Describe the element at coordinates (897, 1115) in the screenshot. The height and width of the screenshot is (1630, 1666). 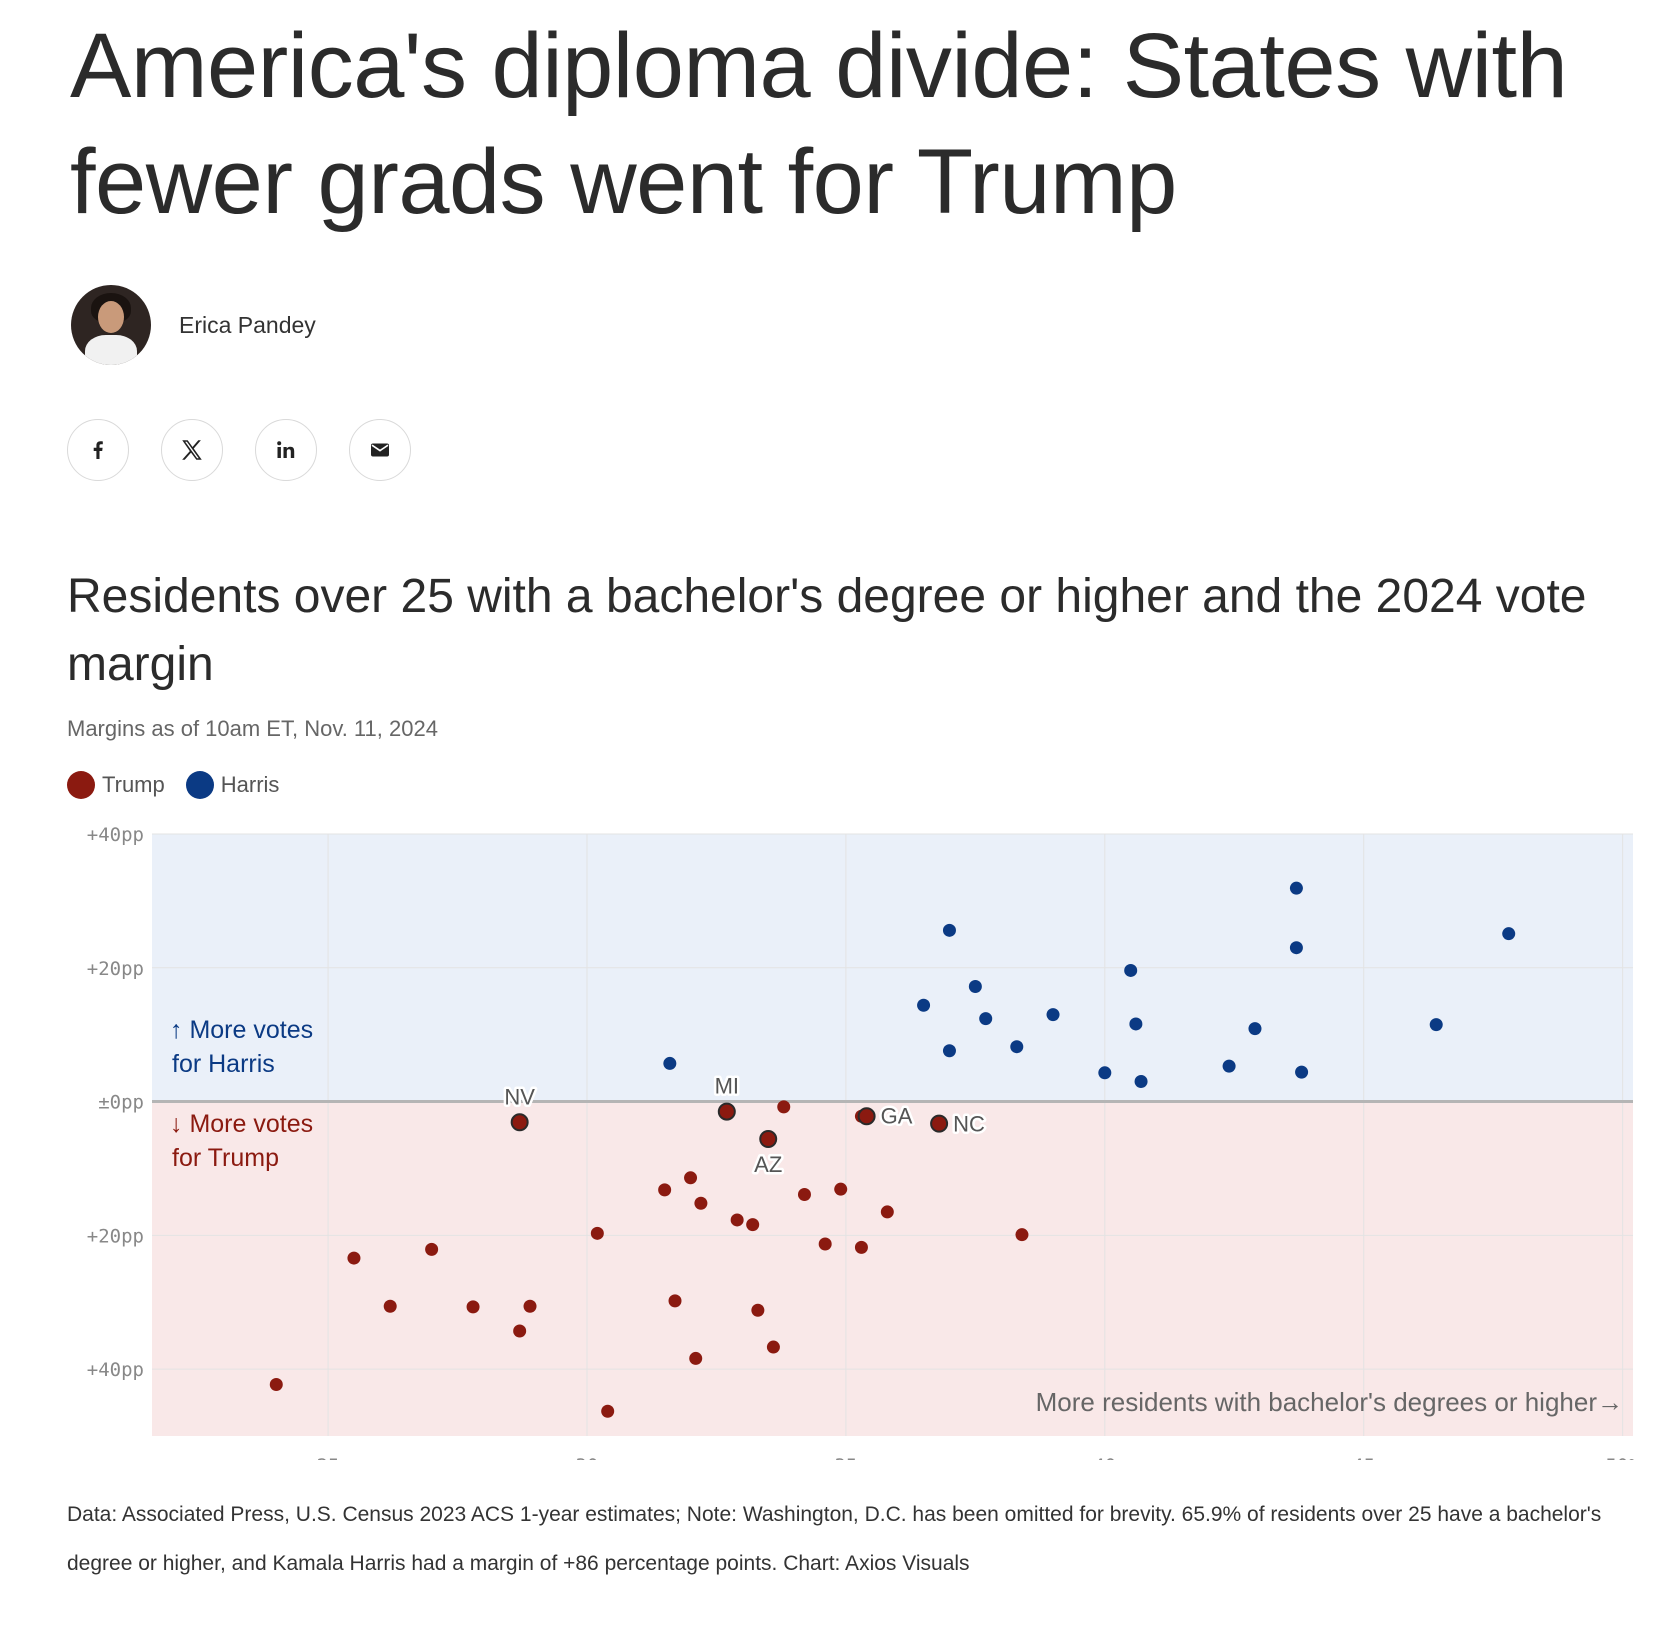
I see `data-label-ga: GA` at that location.